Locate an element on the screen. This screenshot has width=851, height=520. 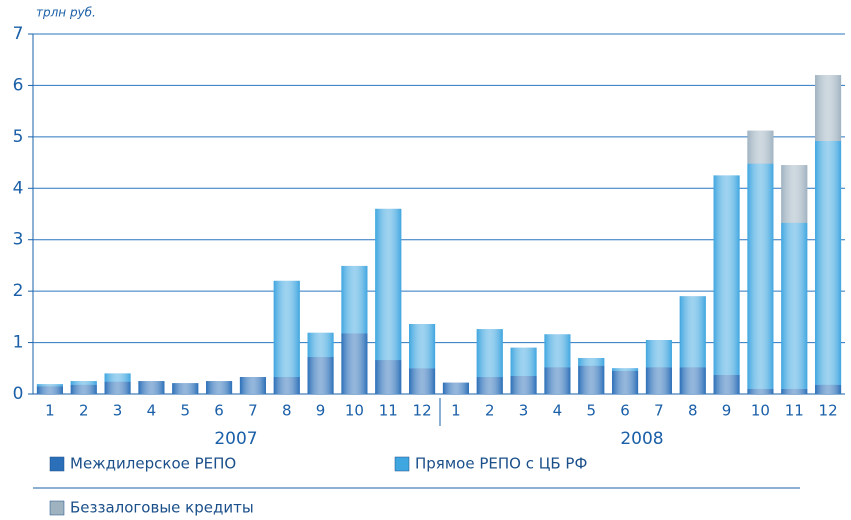
legend-label: Прямое РЕПО с ЦБ РФ is located at coordinates (501, 464).